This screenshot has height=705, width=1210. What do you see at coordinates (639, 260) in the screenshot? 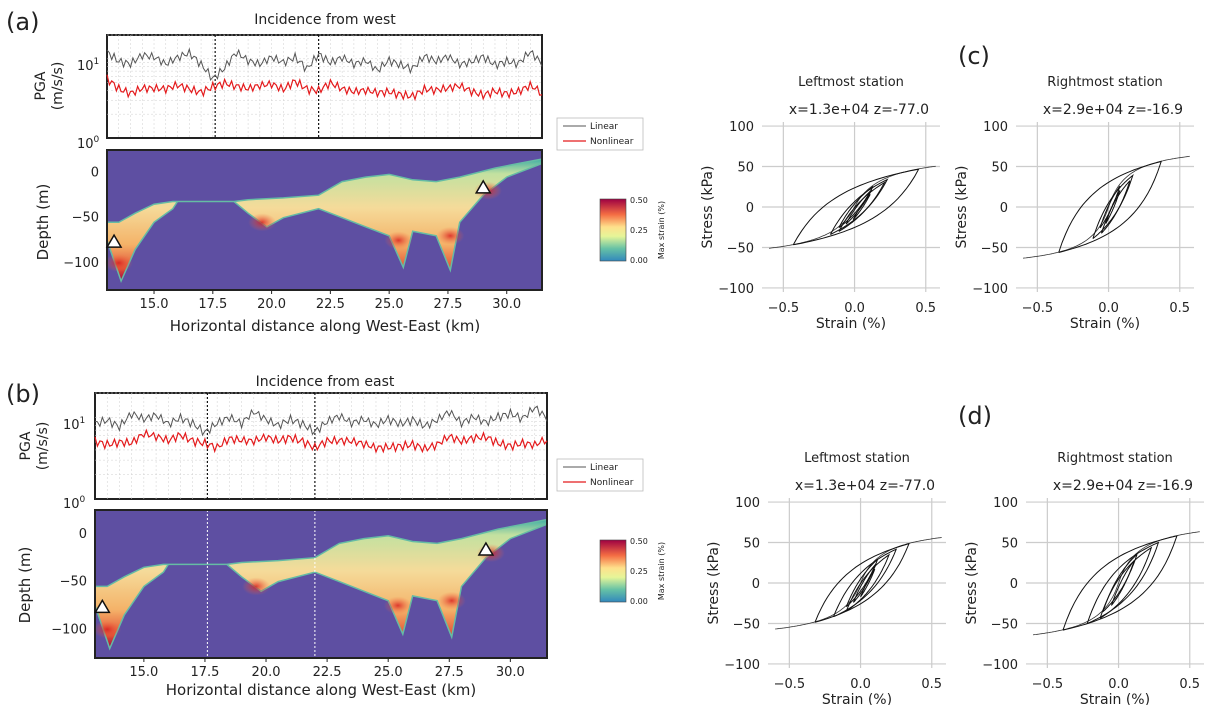
I see `colorbar-tick-min-a: 0.00` at bounding box center [639, 260].